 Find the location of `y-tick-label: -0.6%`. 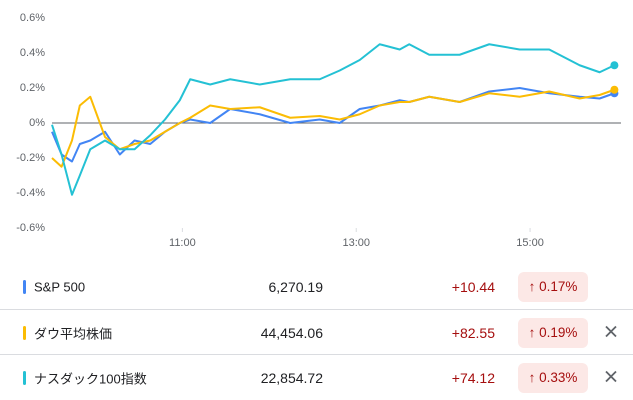

y-tick-label: -0.6% is located at coordinates (30, 228).